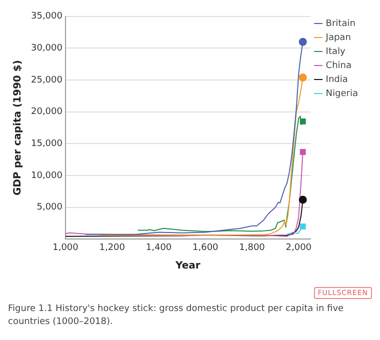  What do you see at coordinates (65, 247) in the screenshot?
I see `x-tick-label: 1,000` at bounding box center [65, 247].